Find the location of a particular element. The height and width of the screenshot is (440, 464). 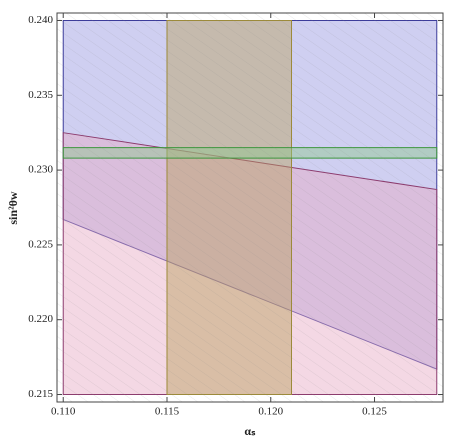

x-axis-label: αₛ is located at coordinates (250, 431).